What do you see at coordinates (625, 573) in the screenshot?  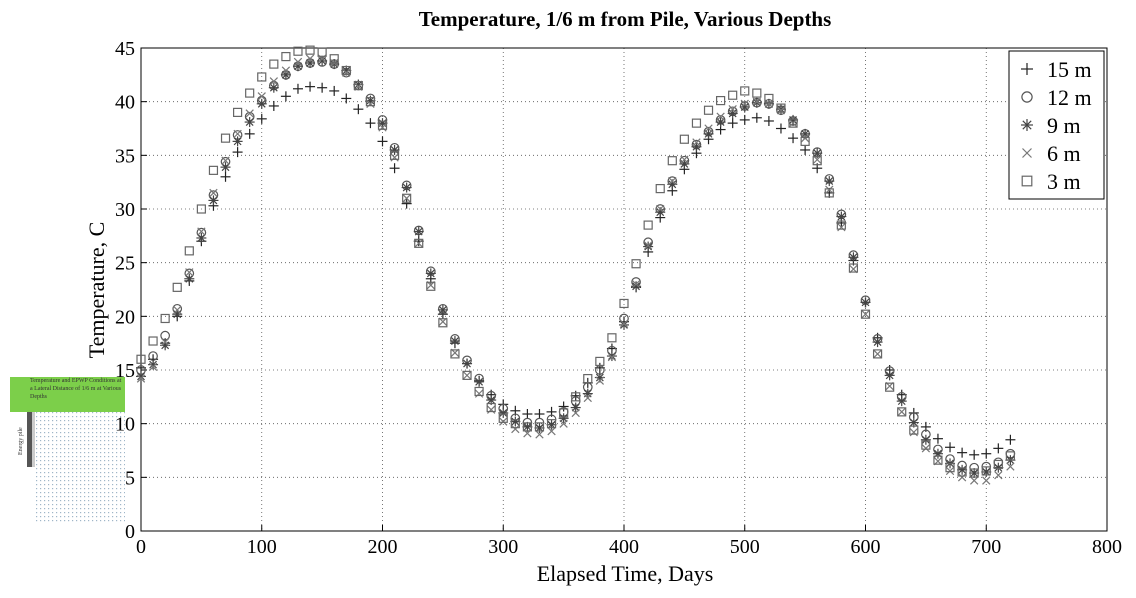 I see `x-axis-label: Elapsed Time, Days` at bounding box center [625, 573].